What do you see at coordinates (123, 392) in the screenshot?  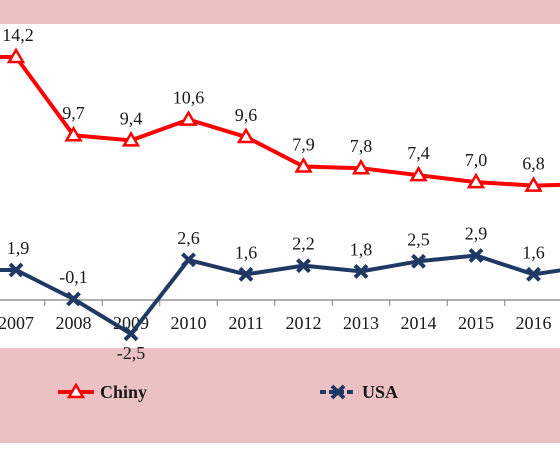 I see `legend-label: Chiny` at bounding box center [123, 392].